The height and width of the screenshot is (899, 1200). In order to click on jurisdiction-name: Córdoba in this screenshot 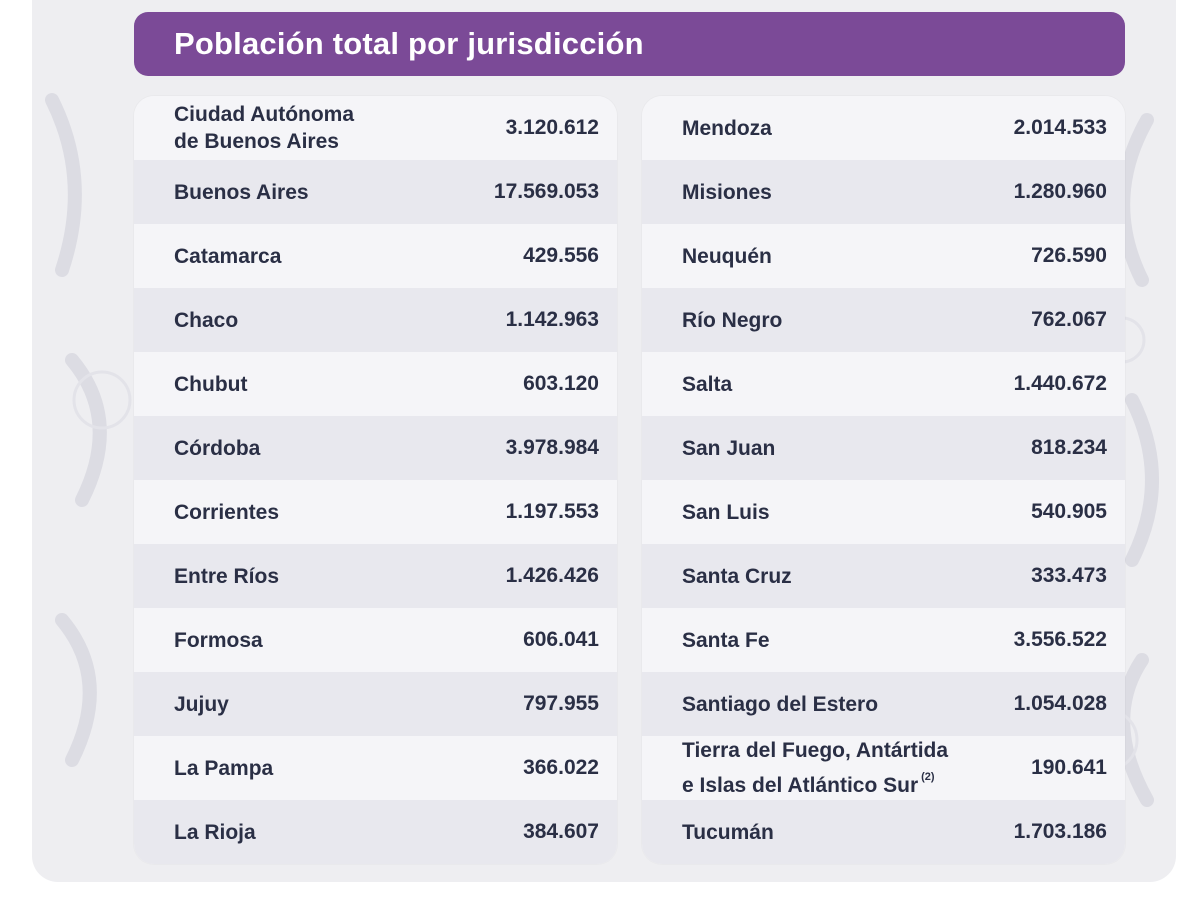, I will do `click(217, 448)`.